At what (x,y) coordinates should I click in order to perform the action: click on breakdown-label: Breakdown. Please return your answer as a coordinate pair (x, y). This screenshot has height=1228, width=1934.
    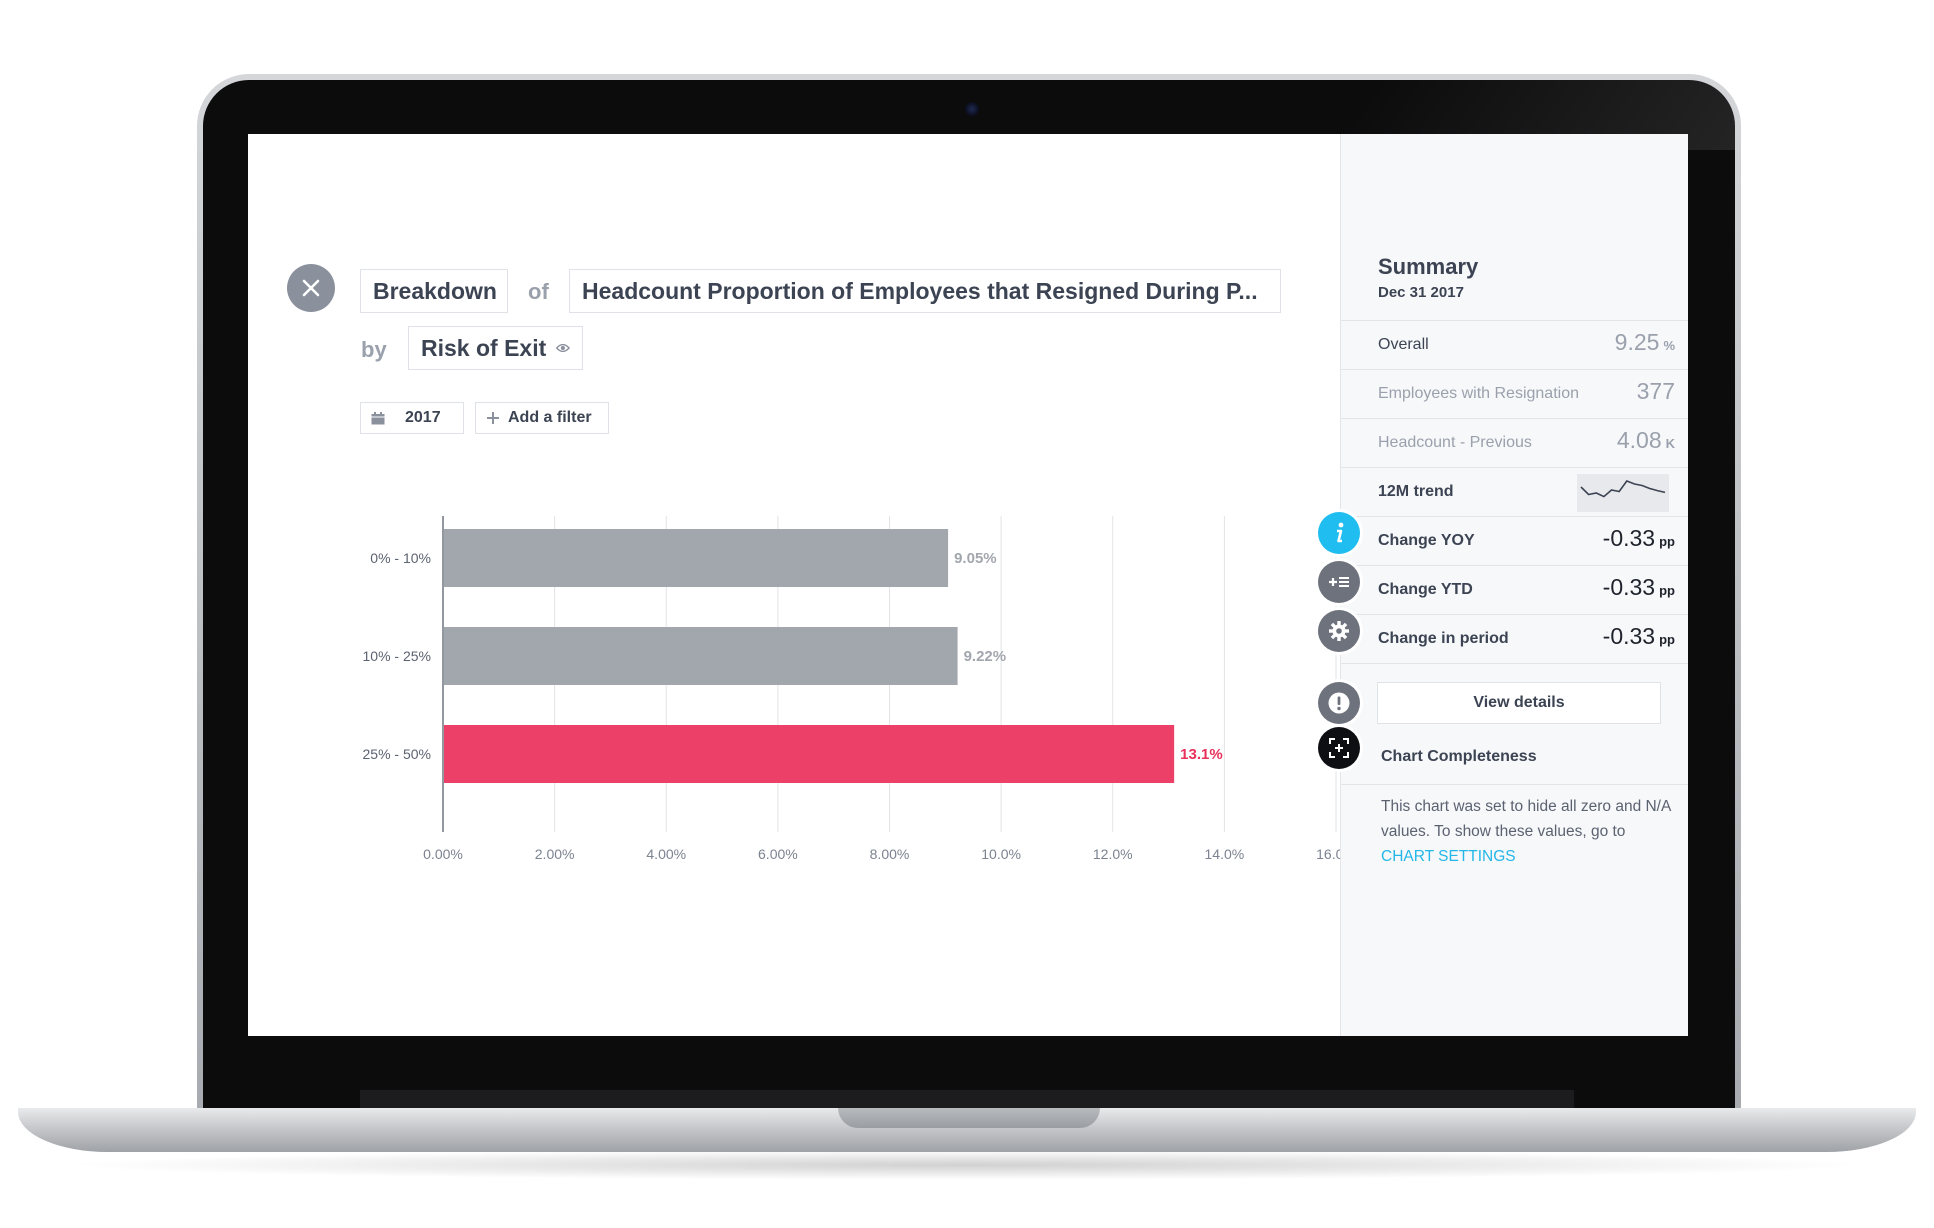
    Looking at the image, I should click on (435, 290).